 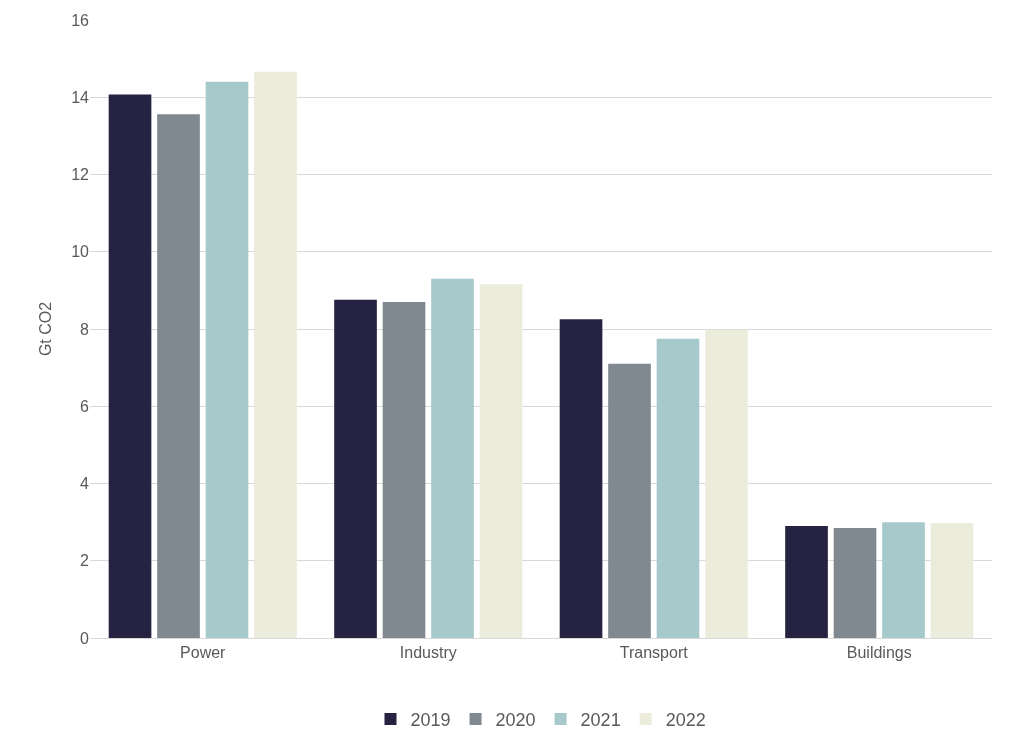 I want to click on y-axis-title: Gt CO2, so click(x=46, y=329).